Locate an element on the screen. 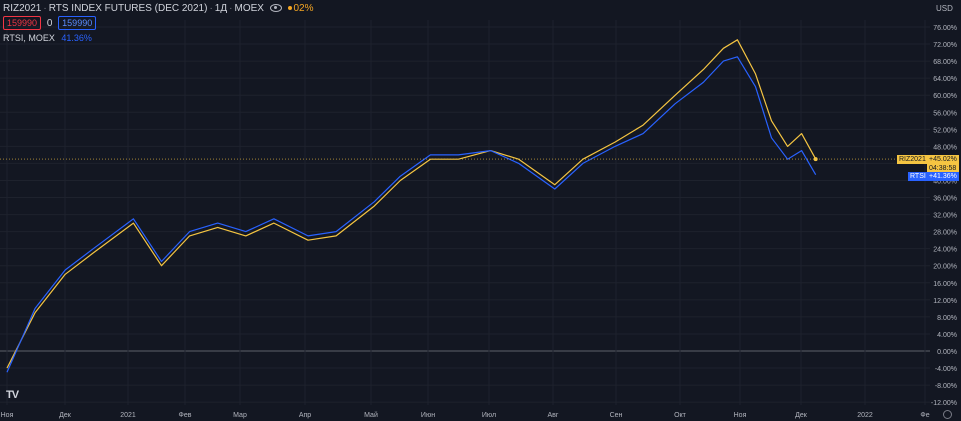 The height and width of the screenshot is (421, 961). y-tick-label: 72.00% is located at coordinates (945, 45).